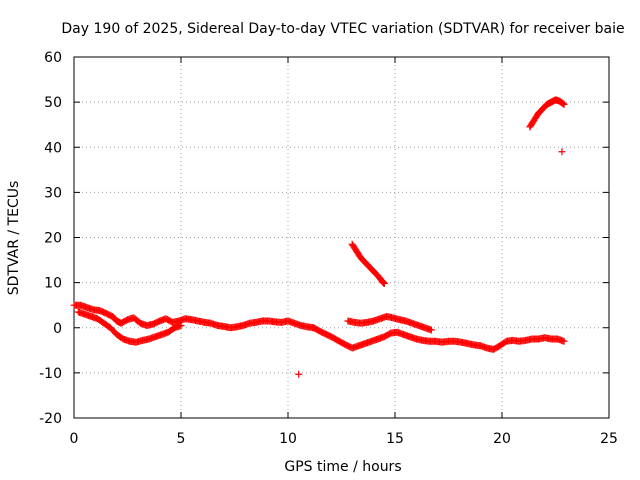  I want to click on y-tick-label: 60, so click(53, 58).